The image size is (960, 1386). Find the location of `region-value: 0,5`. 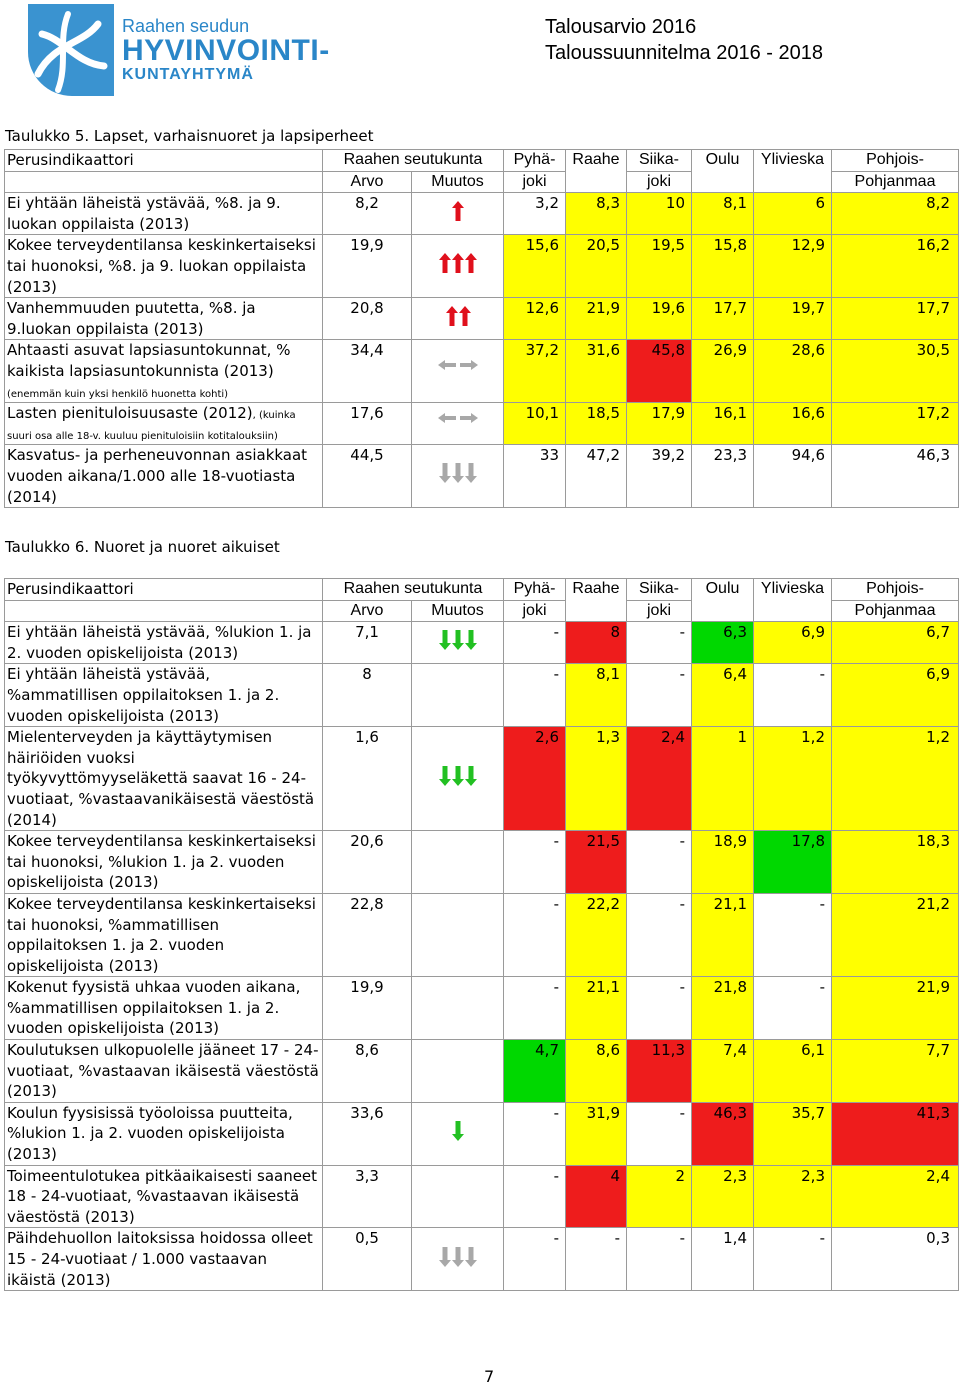

region-value: 0,5 is located at coordinates (367, 1259).